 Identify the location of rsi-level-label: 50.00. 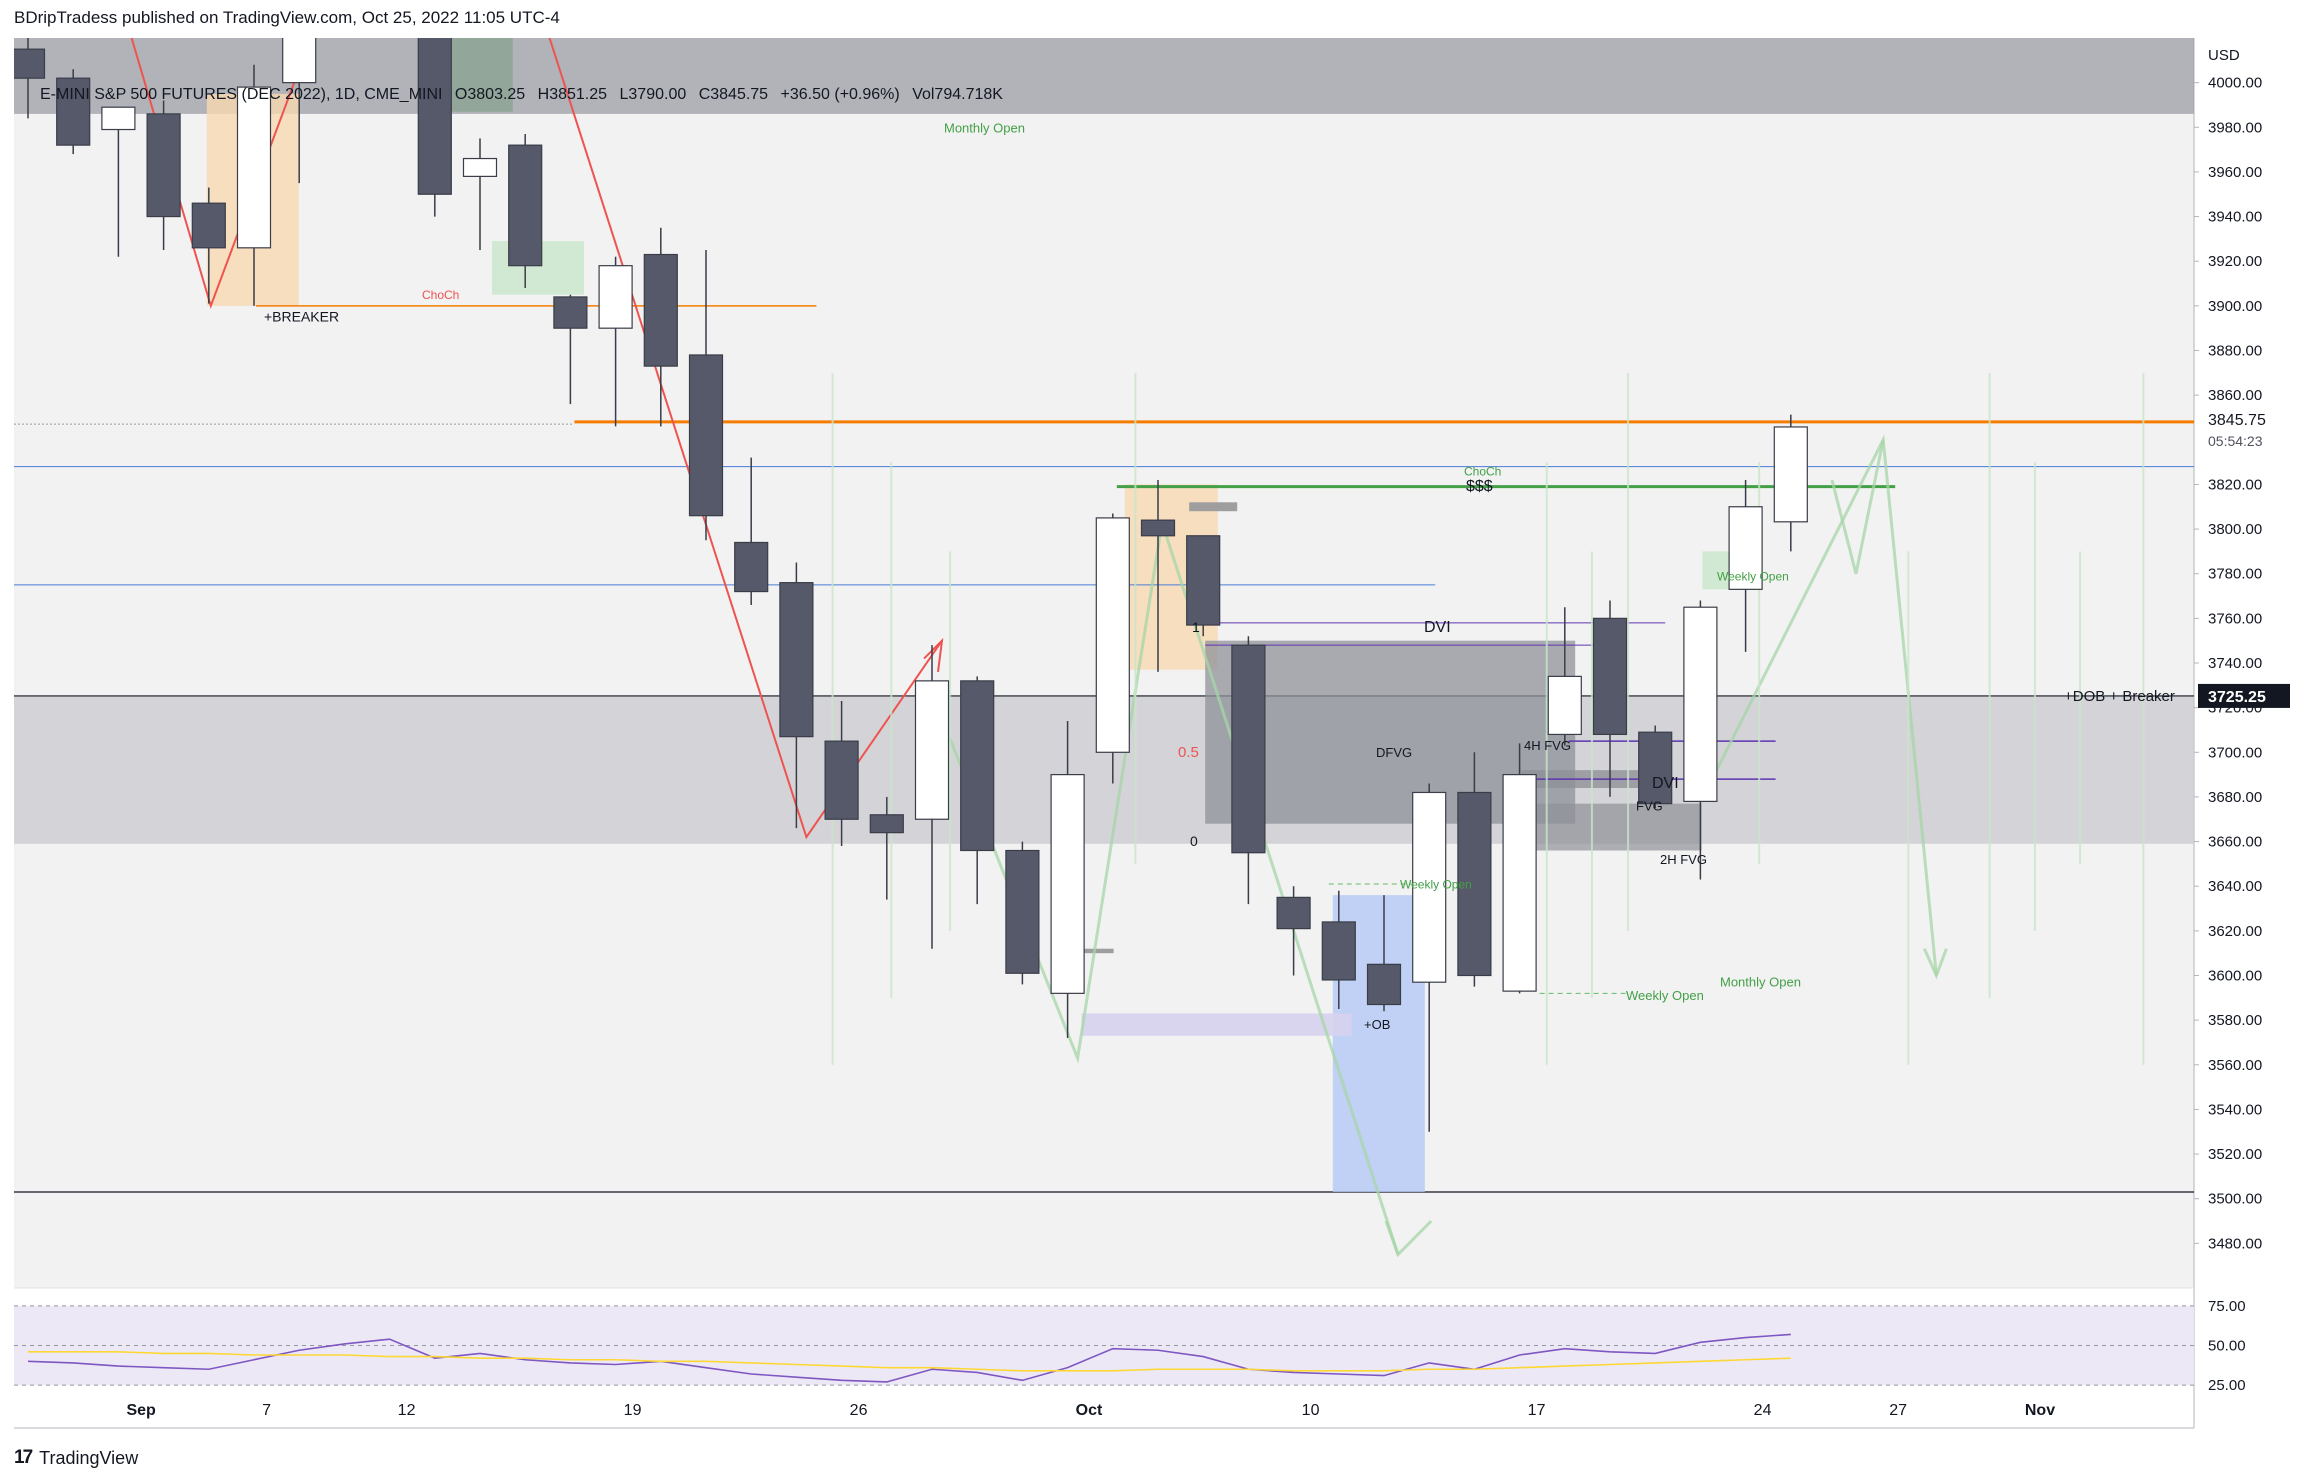
(2227, 1346).